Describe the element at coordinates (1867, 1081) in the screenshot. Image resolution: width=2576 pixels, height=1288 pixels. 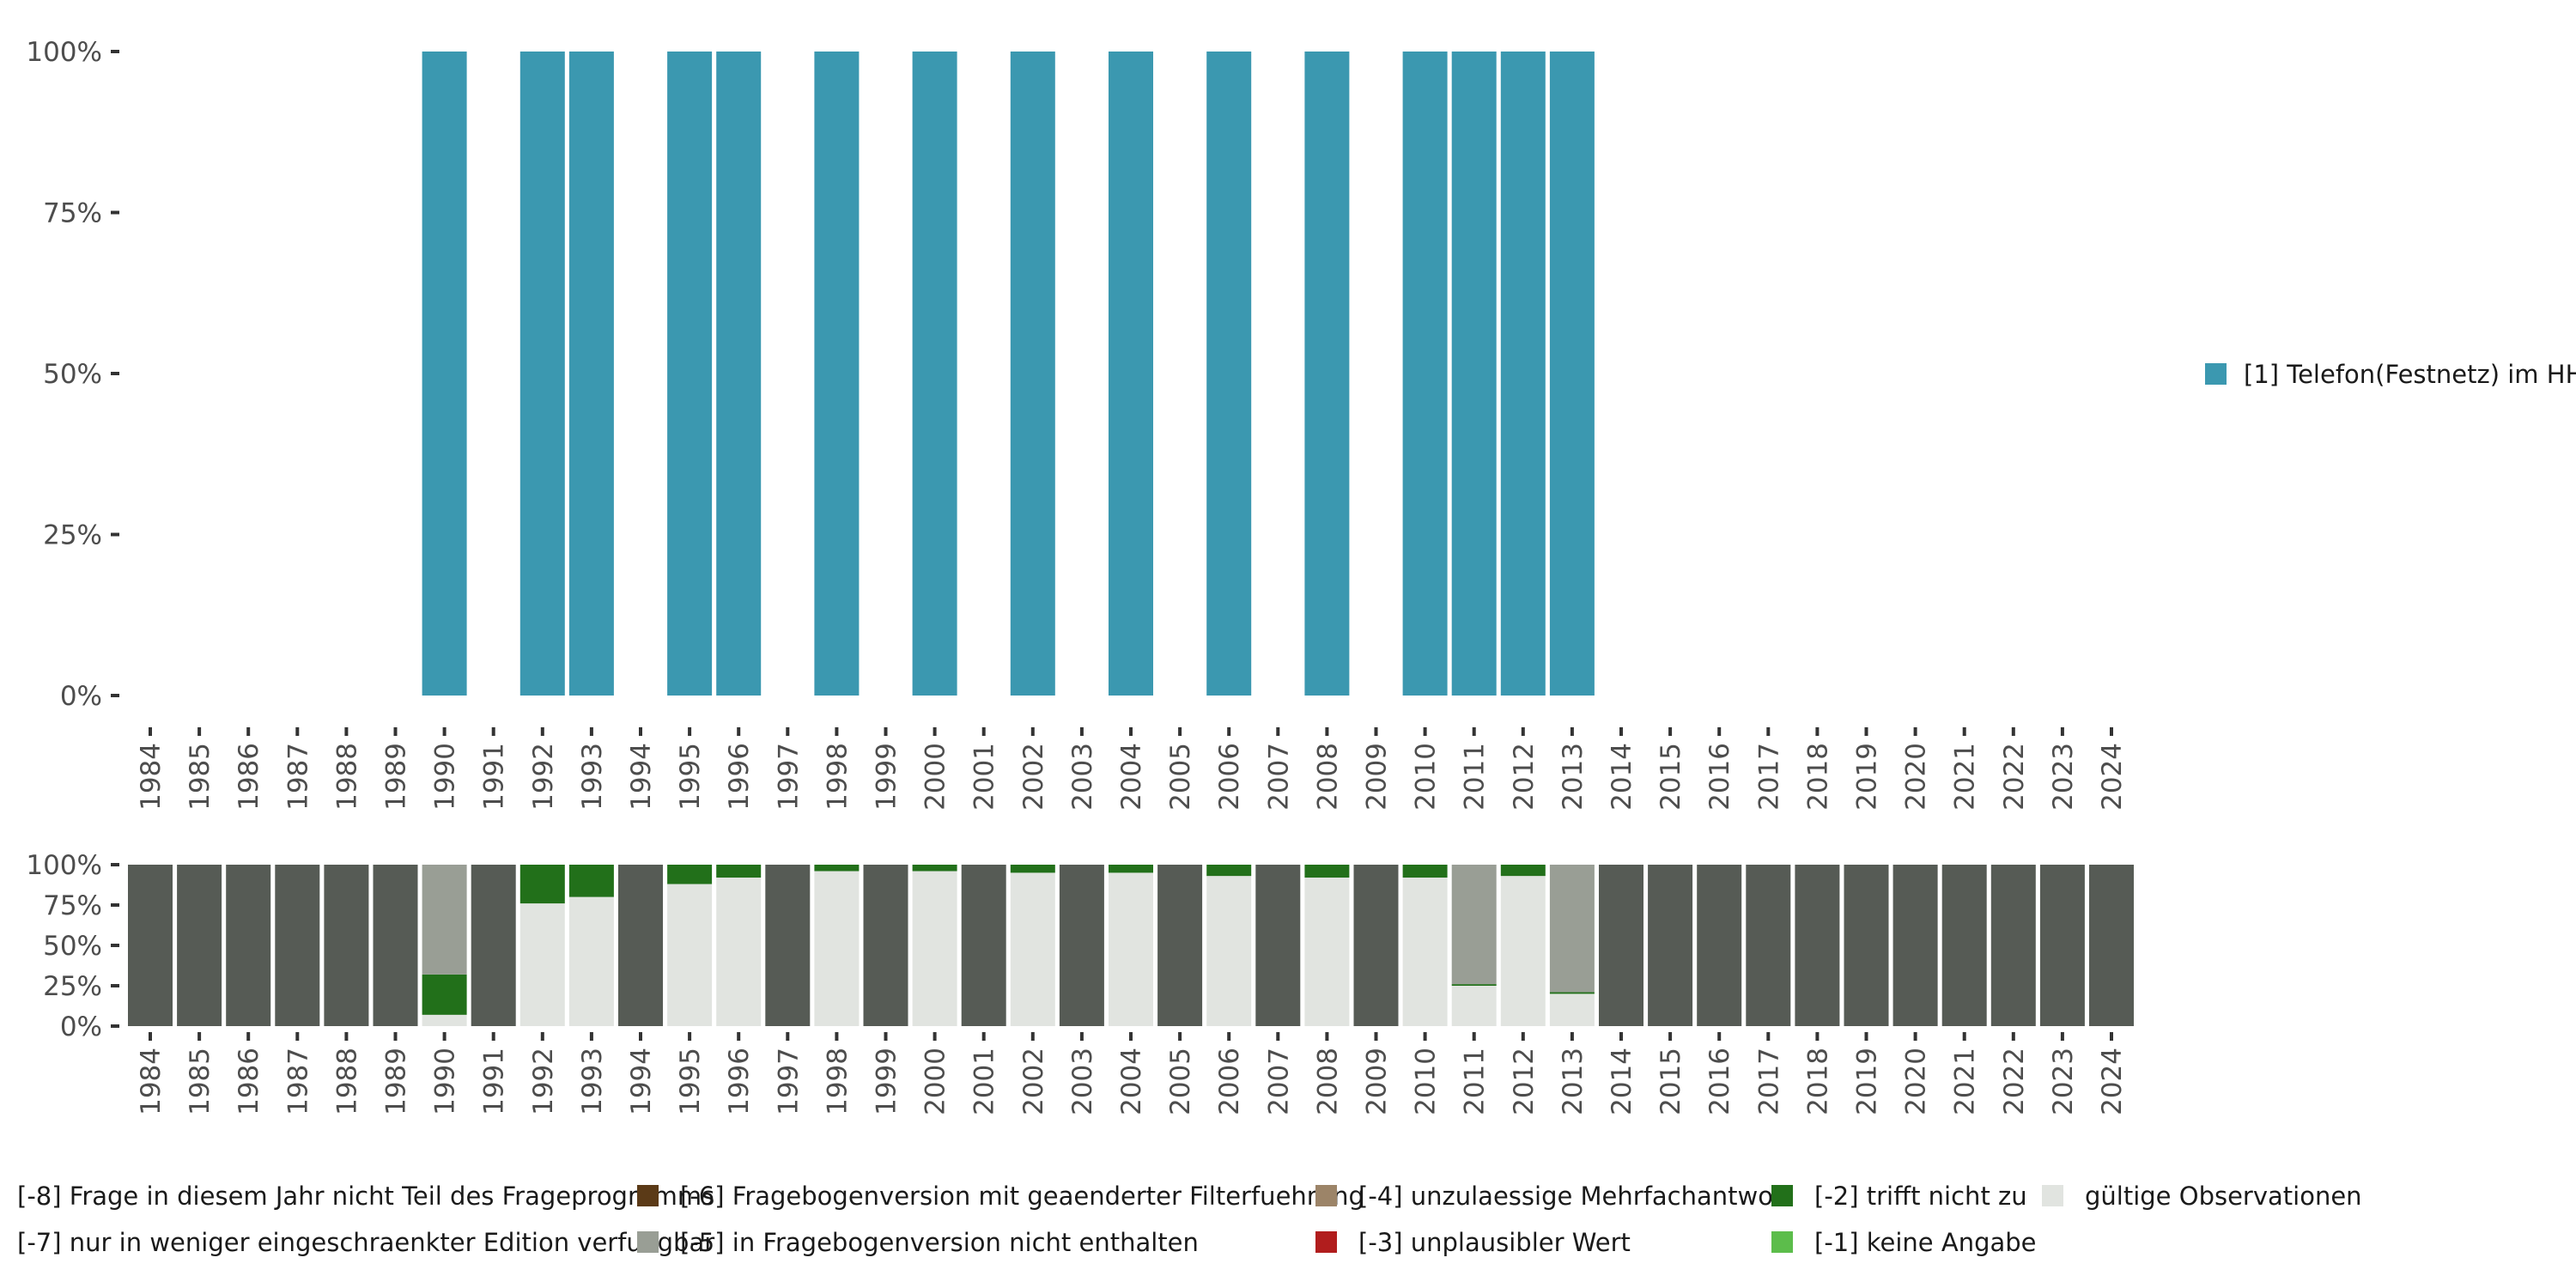
I see `x-tick-label: 2019` at that location.